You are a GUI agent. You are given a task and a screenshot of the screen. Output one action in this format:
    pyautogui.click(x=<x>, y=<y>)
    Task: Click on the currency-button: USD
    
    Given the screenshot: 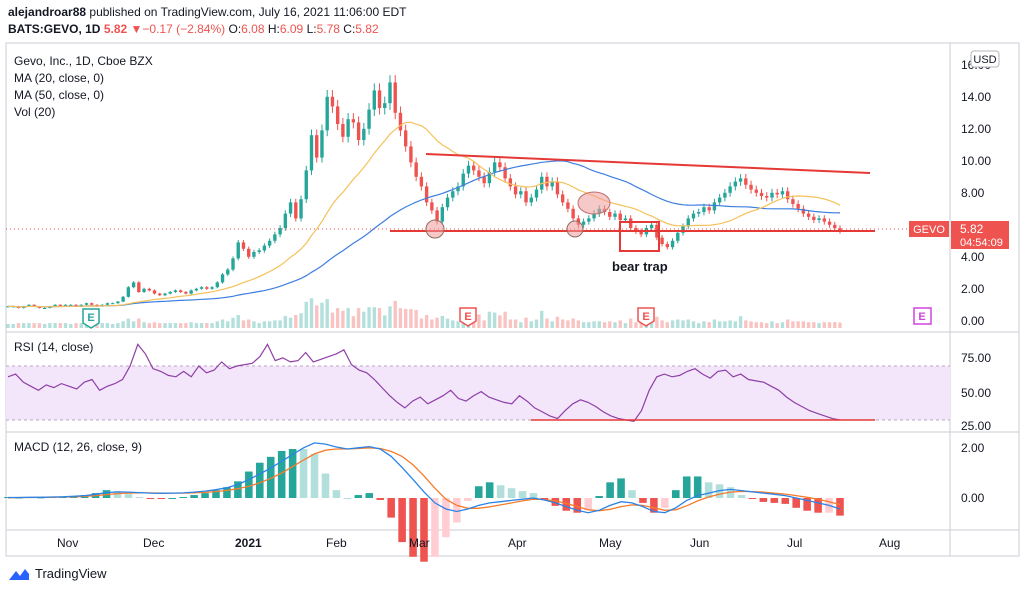 What is the action you would take?
    pyautogui.click(x=985, y=59)
    